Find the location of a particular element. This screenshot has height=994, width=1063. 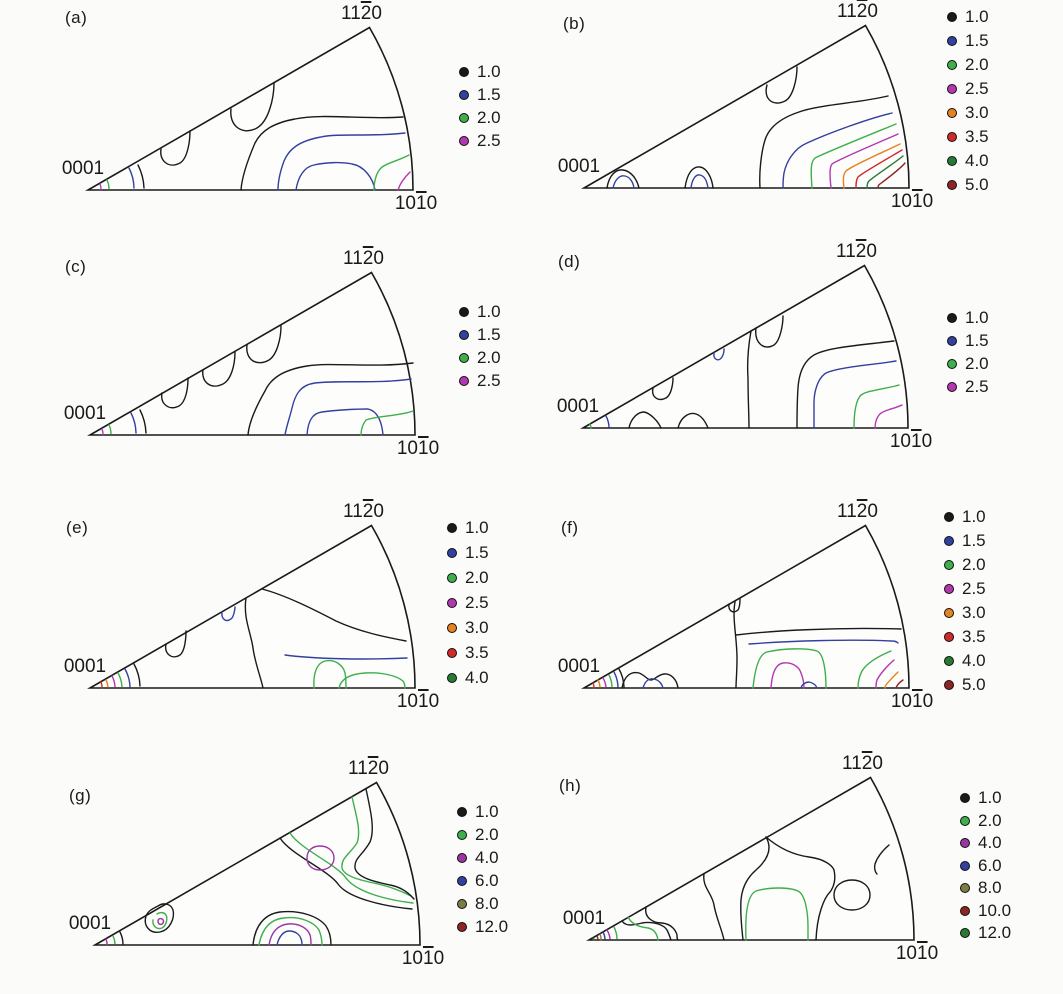

panel-letter-f: (f) is located at coordinates (570, 527).